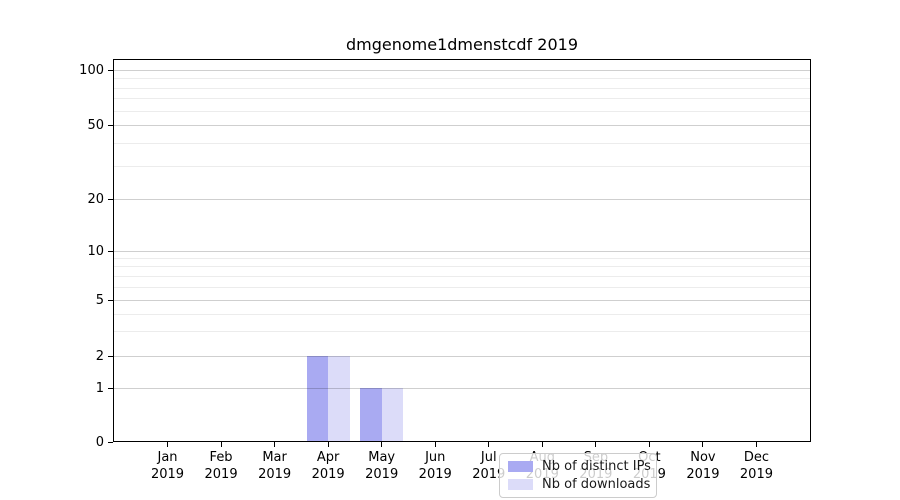  What do you see at coordinates (167, 457) in the screenshot?
I see `x-label-month: Jan` at bounding box center [167, 457].